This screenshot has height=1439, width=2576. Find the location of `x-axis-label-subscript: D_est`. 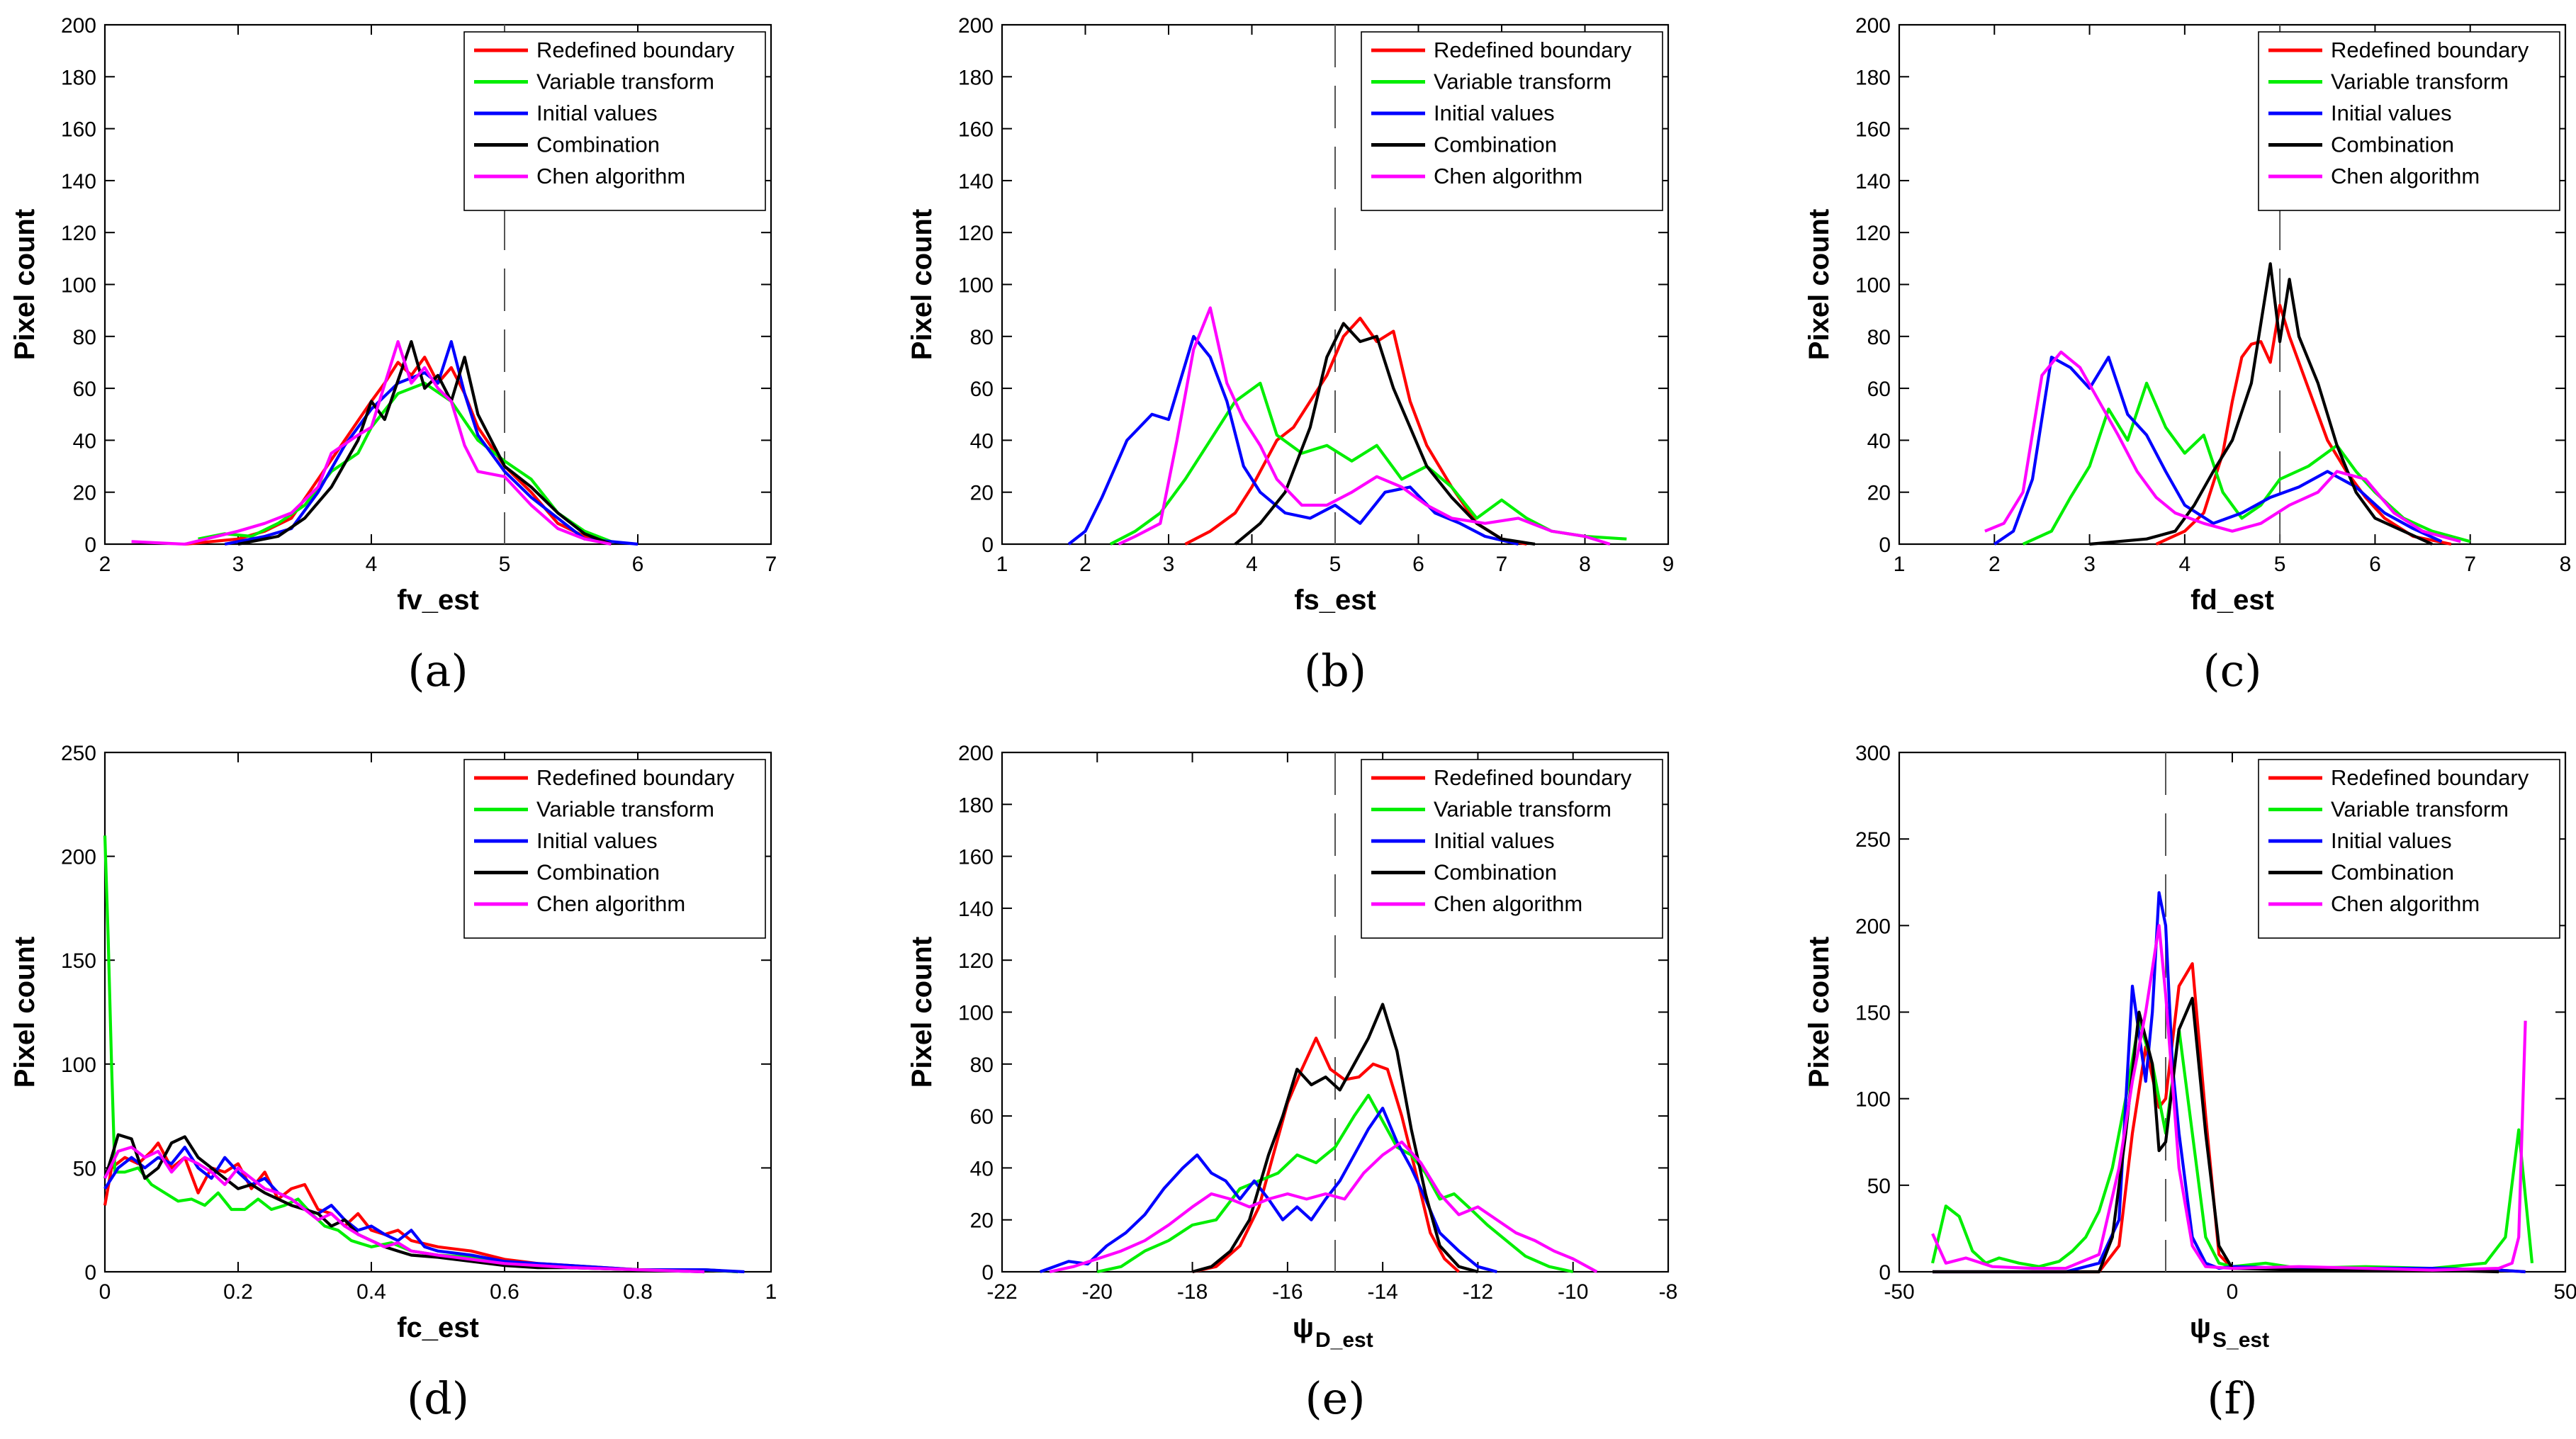

x-axis-label-subscript: D_est is located at coordinates (1344, 1340).